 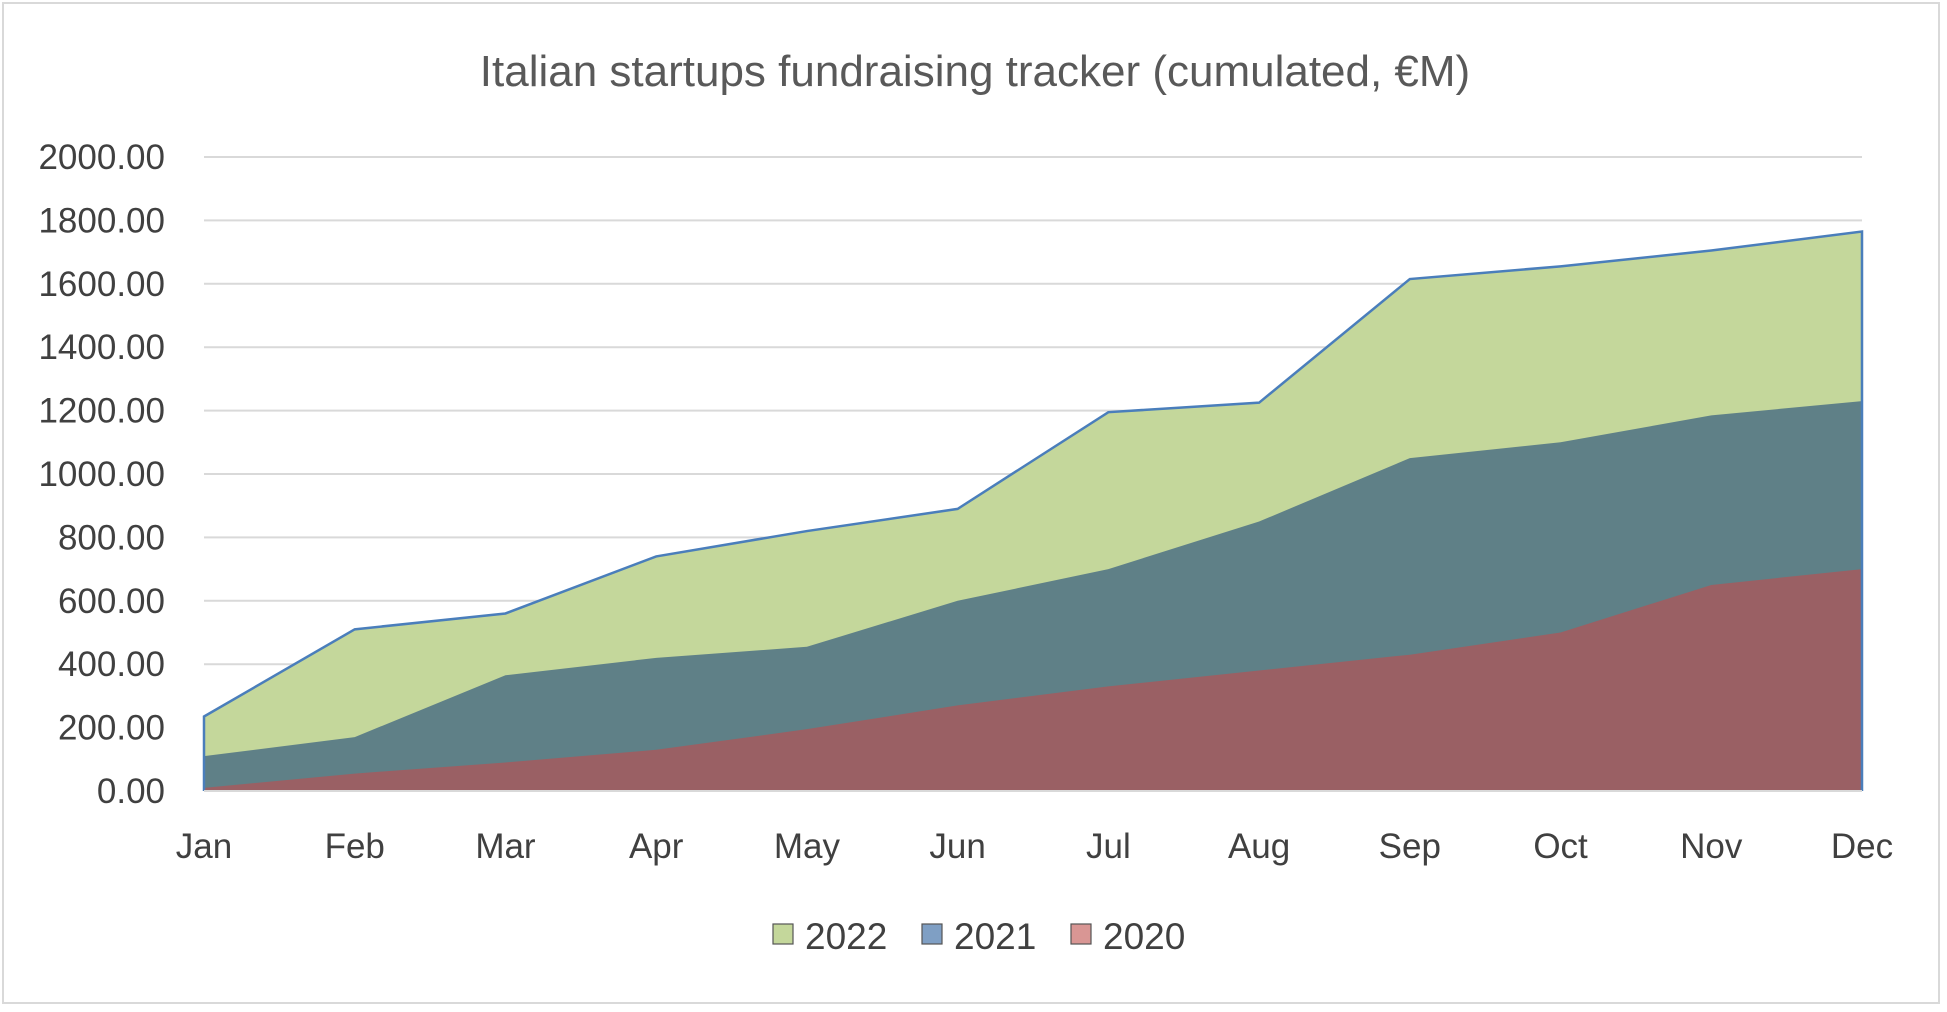 I want to click on x-tick-label: May, so click(x=807, y=846).